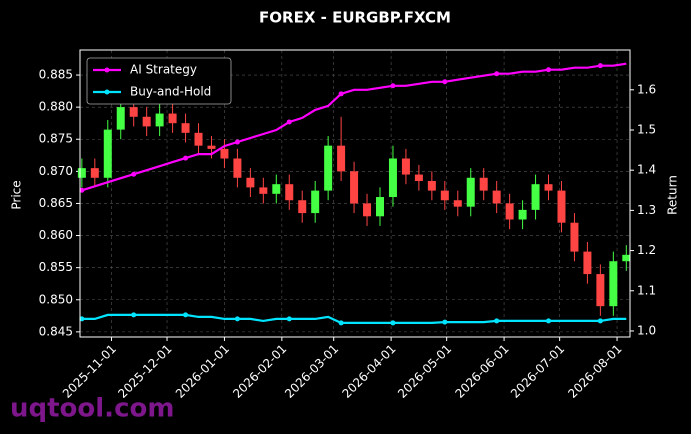 The image size is (691, 434). Describe the element at coordinates (17, 194) in the screenshot. I see `y-axis-label: Price` at that location.